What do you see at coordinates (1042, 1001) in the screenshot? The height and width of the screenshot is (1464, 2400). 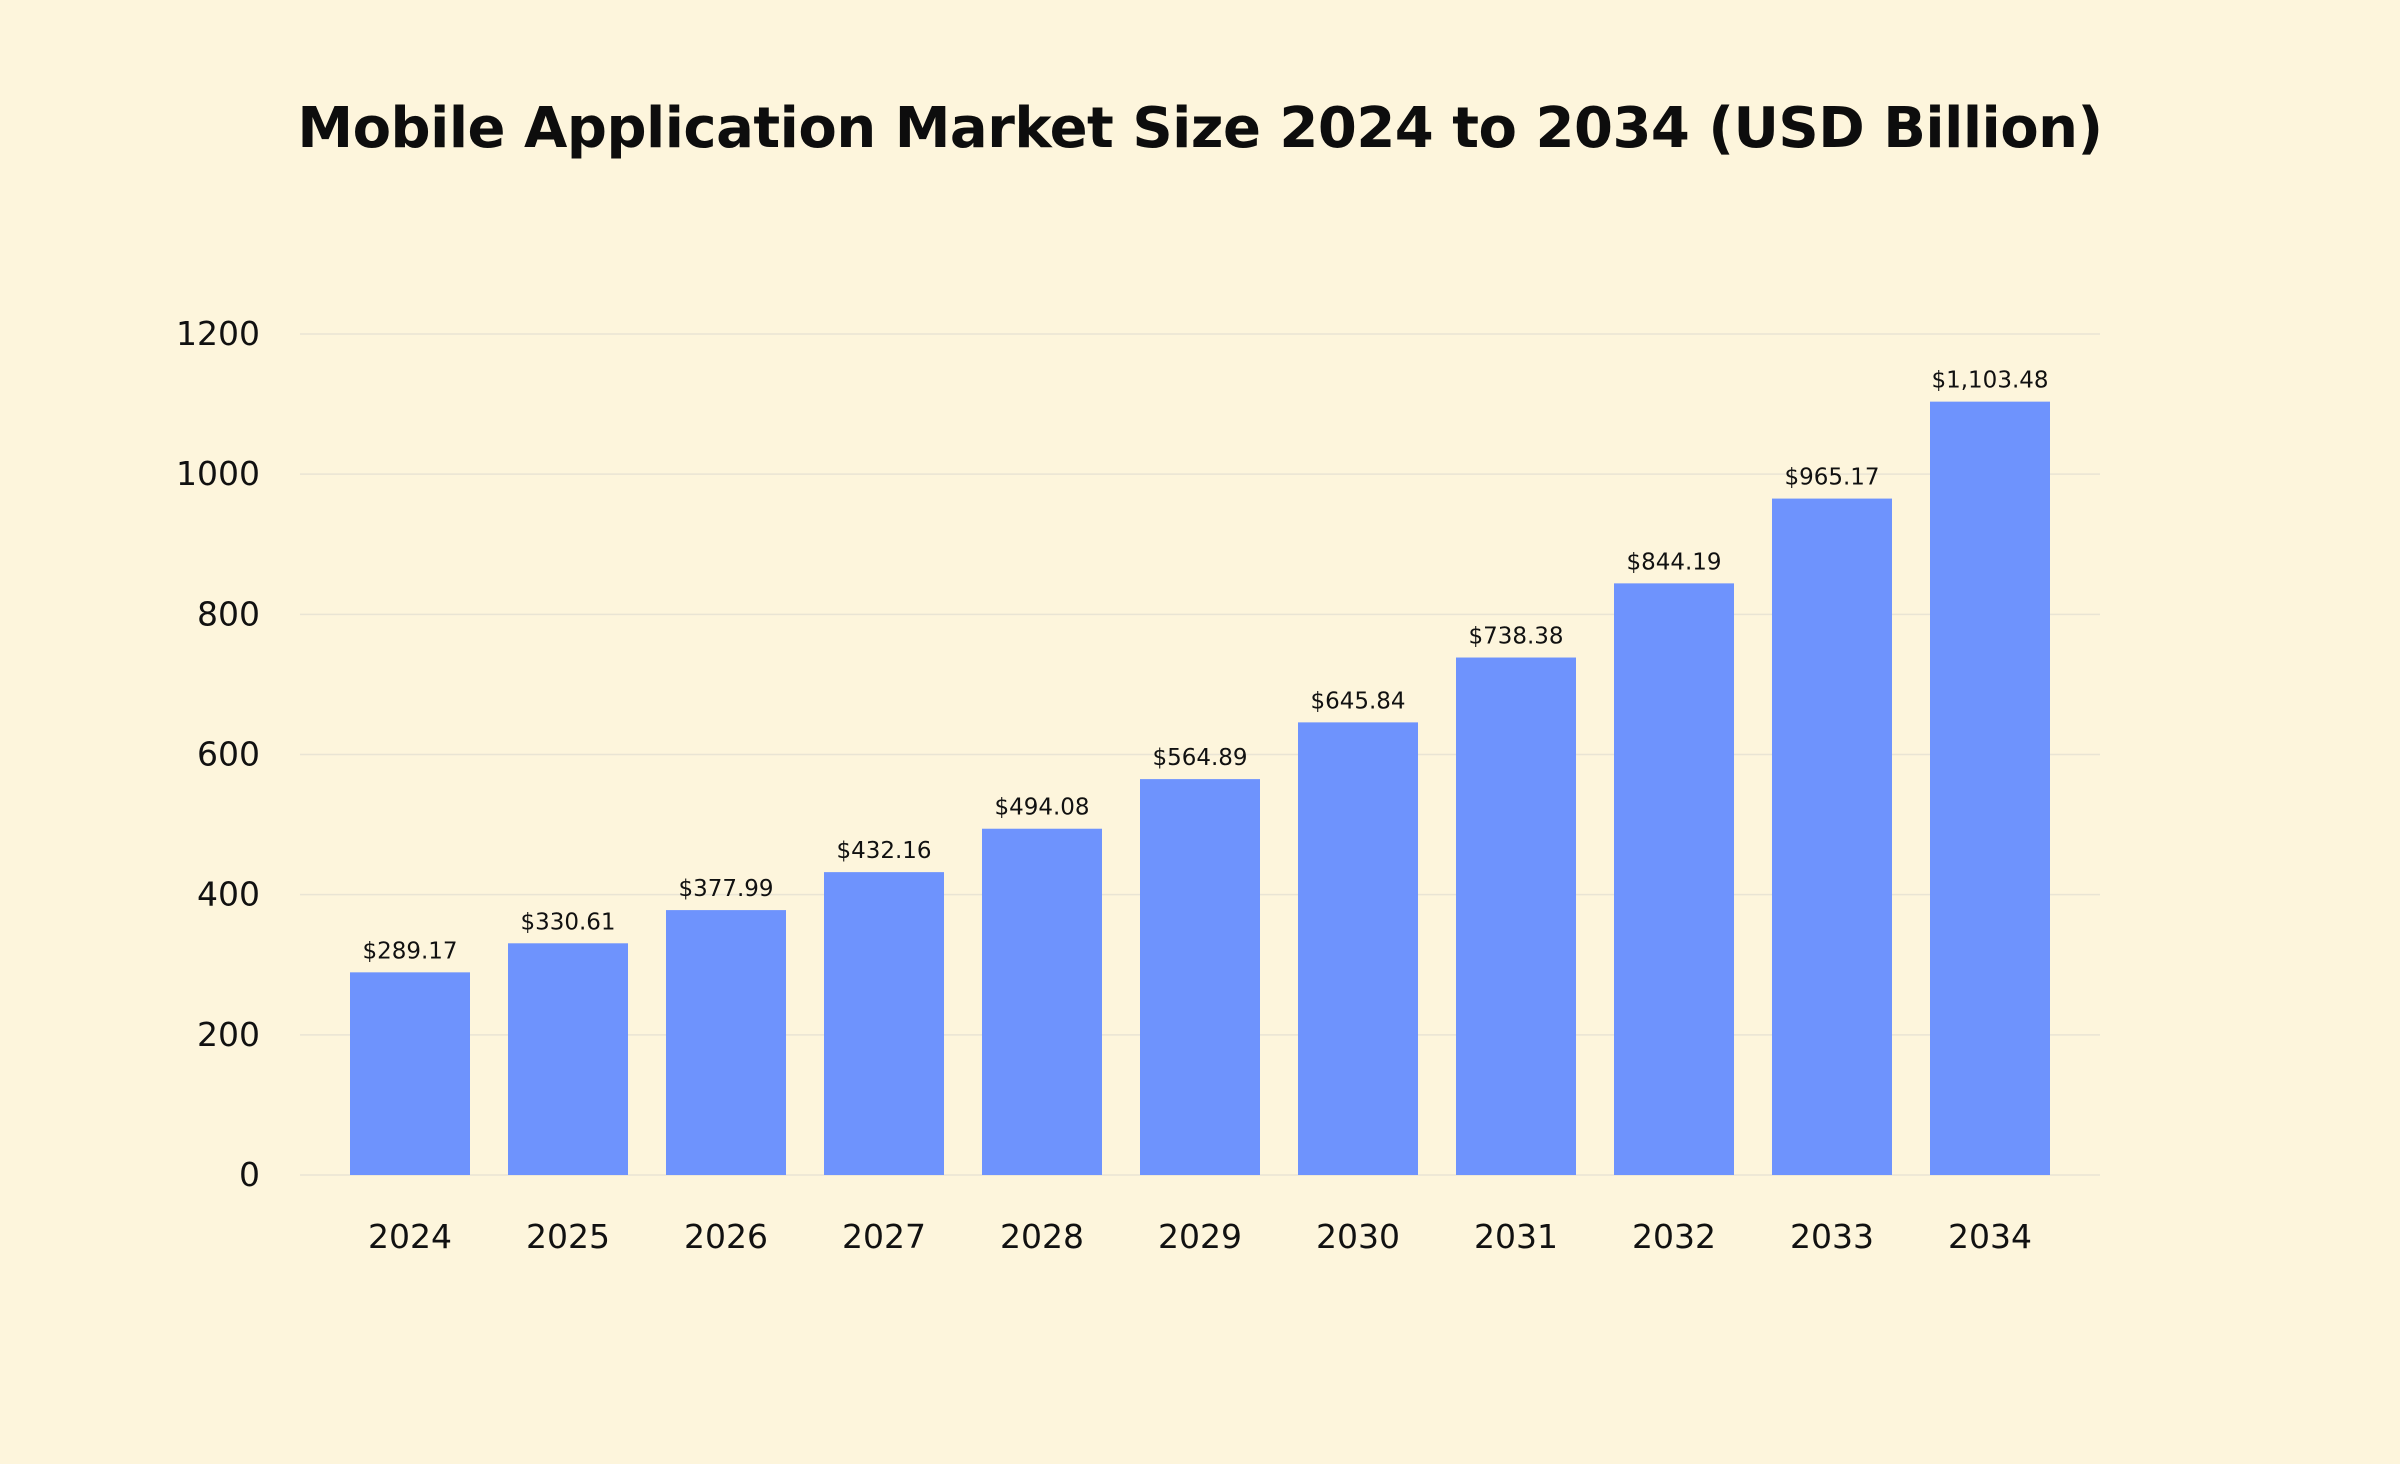 I see `bar-2028` at bounding box center [1042, 1001].